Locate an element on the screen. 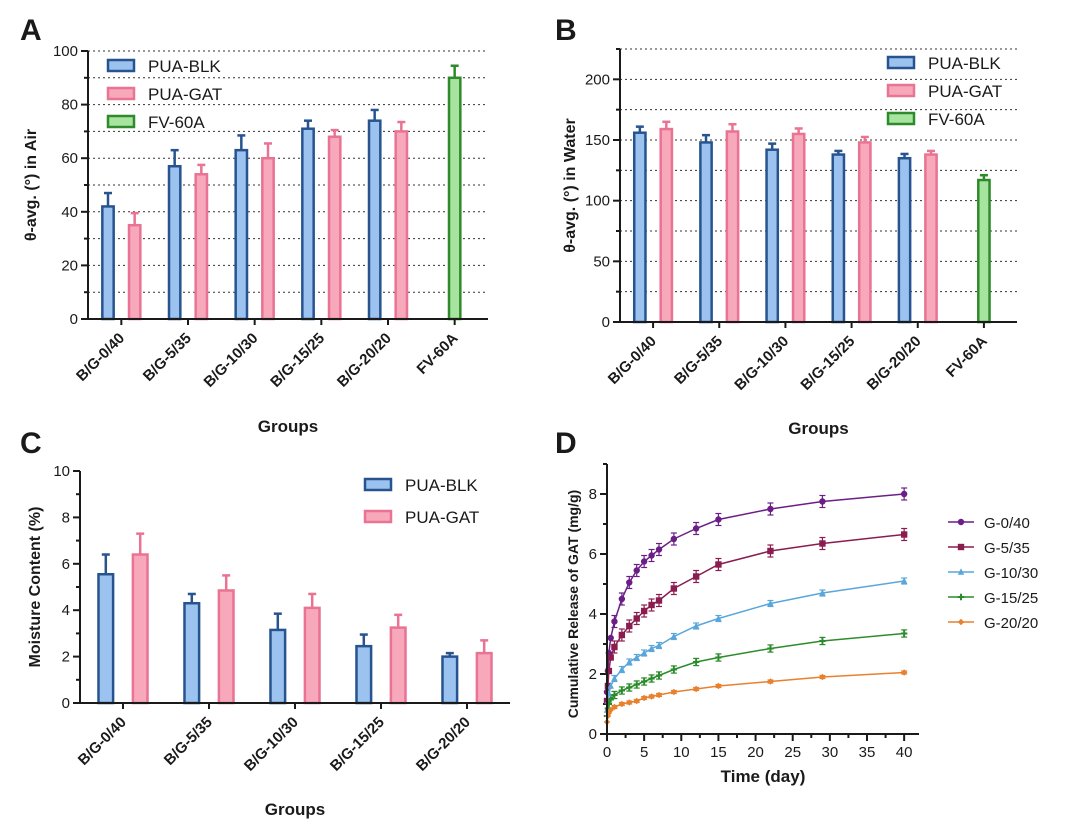 This screenshot has height=836, width=1080. x-axis-title-a: Groups is located at coordinates (288, 426).